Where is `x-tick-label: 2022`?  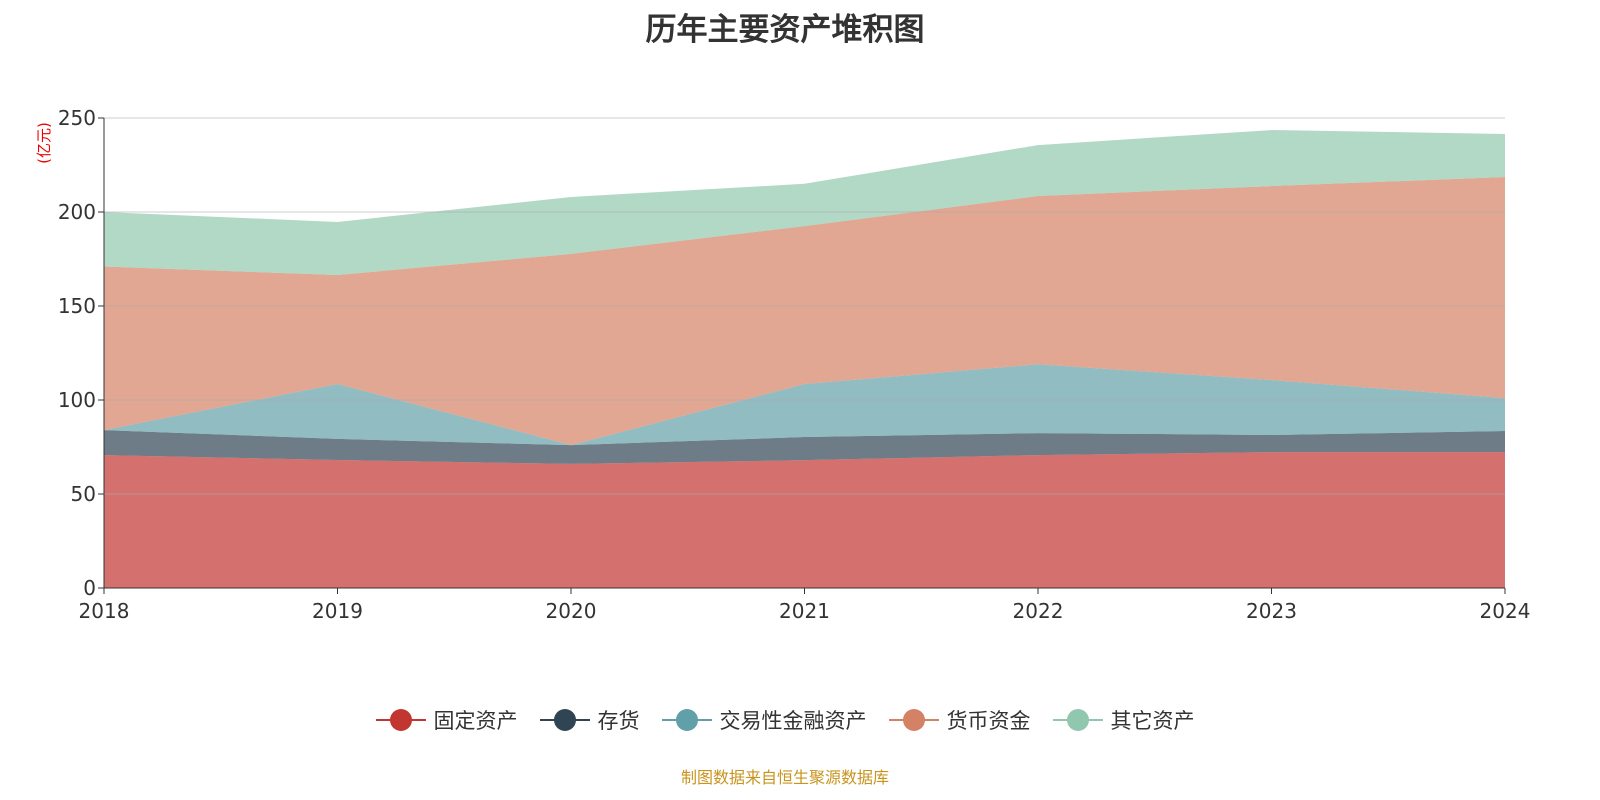
x-tick-label: 2022 is located at coordinates (1038, 611).